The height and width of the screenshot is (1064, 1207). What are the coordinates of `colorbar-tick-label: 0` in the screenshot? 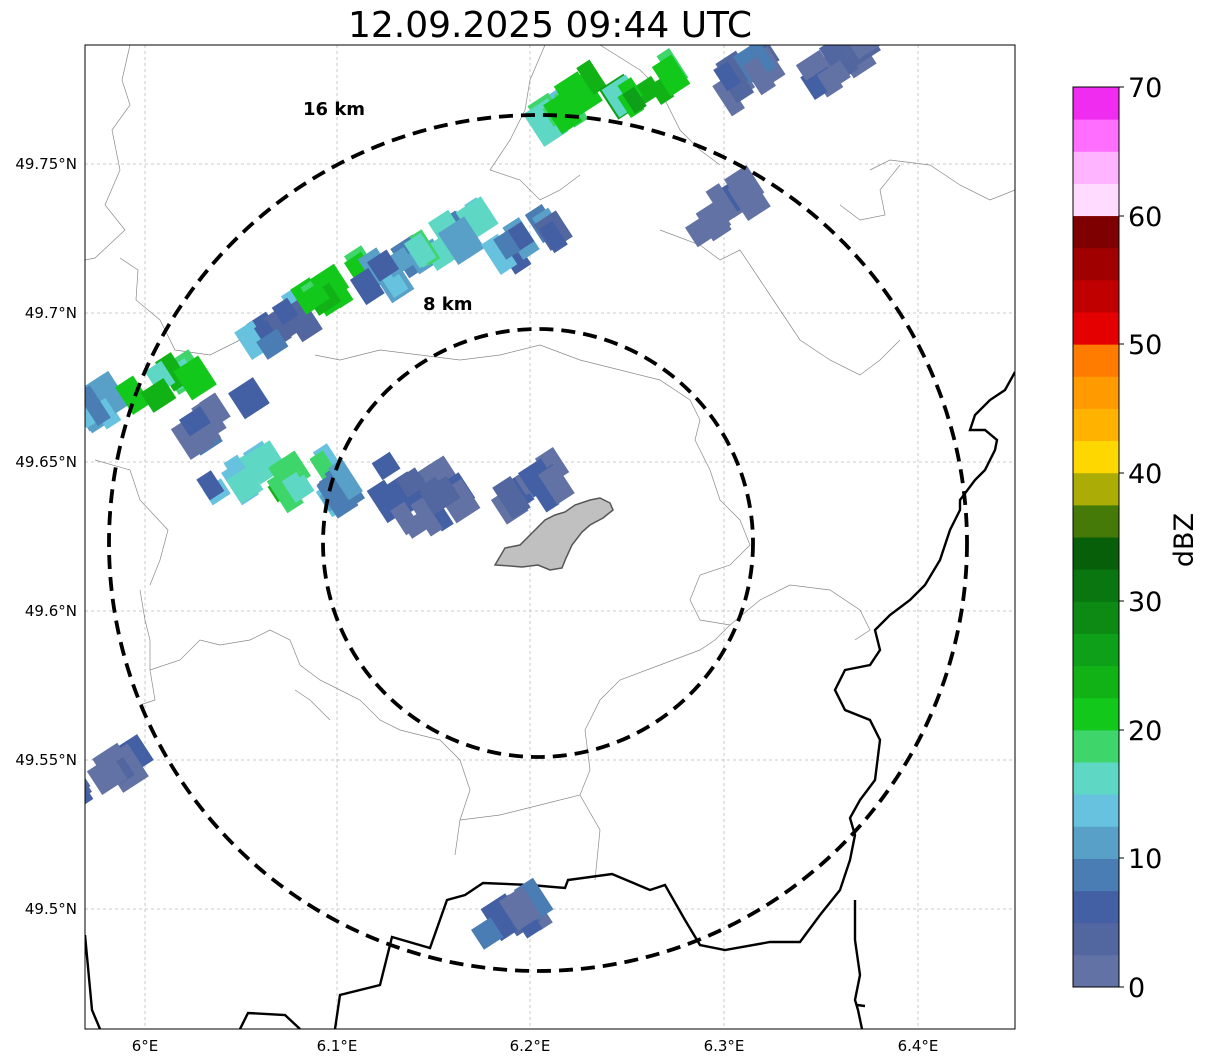 It's located at (1136, 988).